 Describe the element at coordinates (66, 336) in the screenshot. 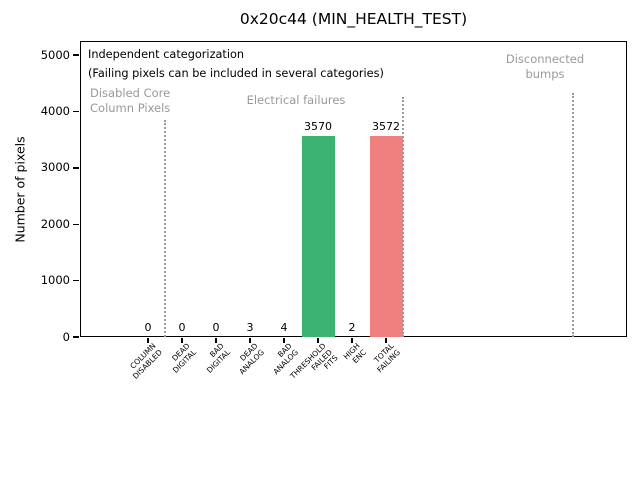

I see `y-tick-label: 0` at that location.